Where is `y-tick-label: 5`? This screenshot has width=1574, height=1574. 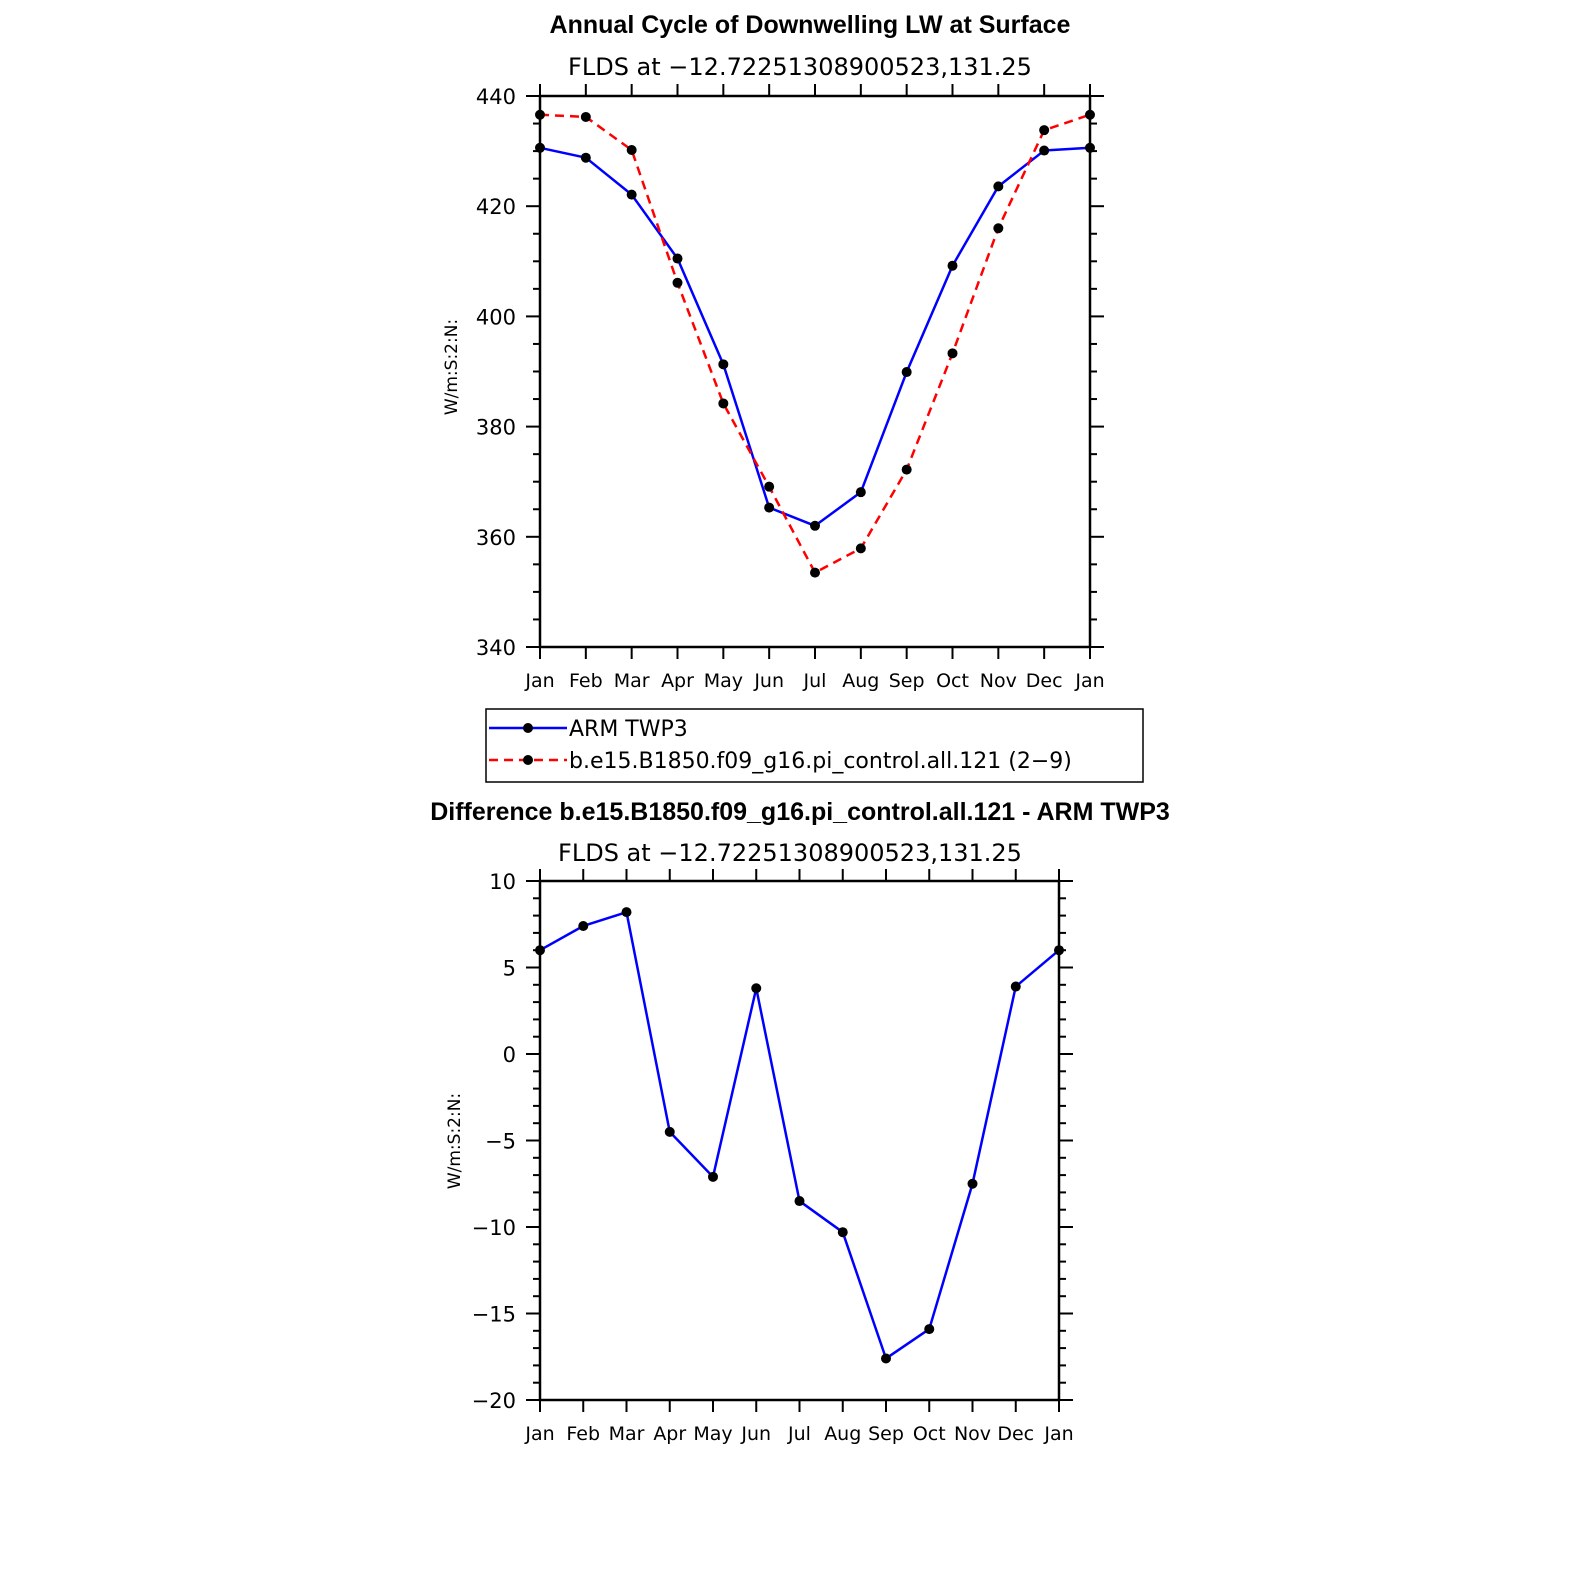 y-tick-label: 5 is located at coordinates (509, 969).